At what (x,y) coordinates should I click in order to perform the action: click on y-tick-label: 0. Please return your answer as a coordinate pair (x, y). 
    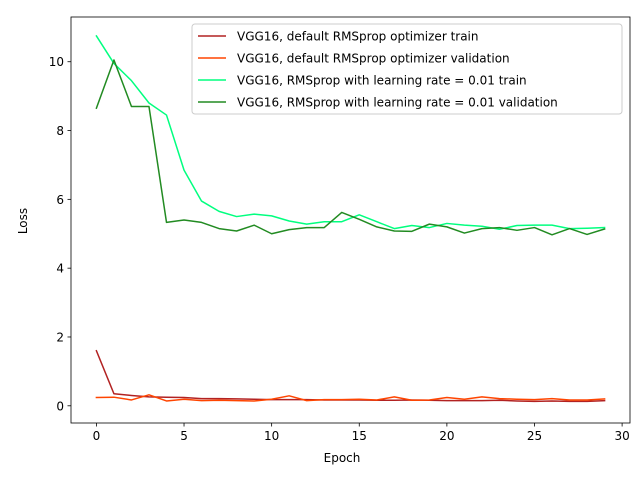
    Looking at the image, I should click on (60, 406).